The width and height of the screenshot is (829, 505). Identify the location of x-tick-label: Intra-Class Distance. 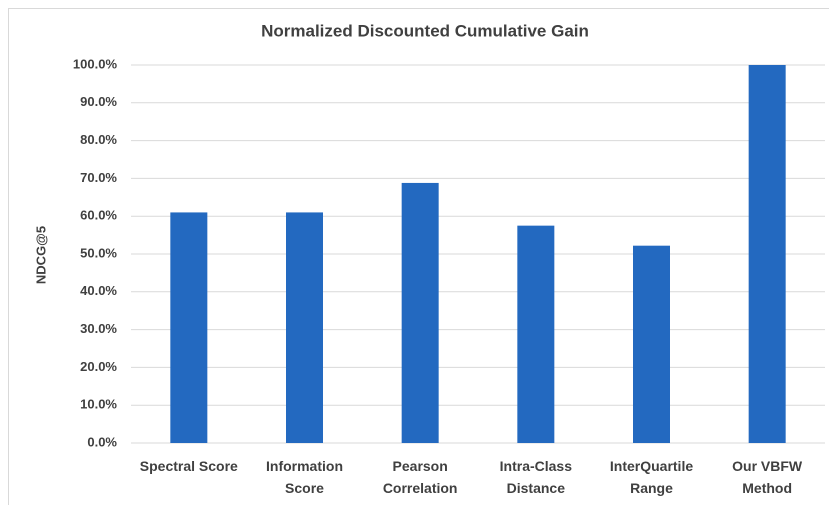
(535, 477).